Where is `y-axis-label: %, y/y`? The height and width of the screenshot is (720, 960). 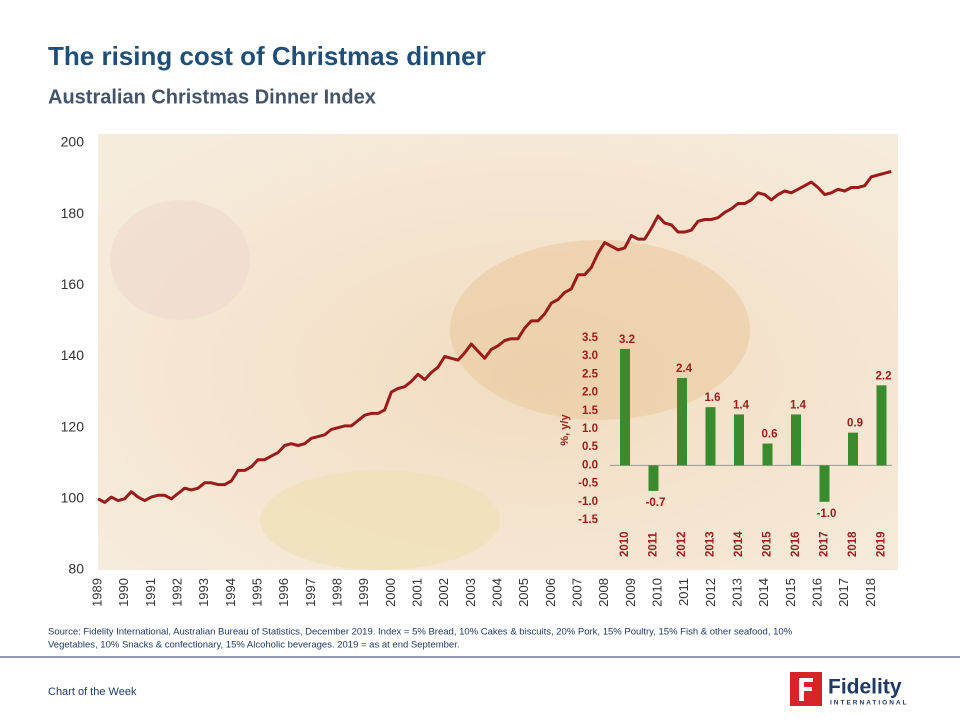
y-axis-label: %, y/y is located at coordinates (565, 430).